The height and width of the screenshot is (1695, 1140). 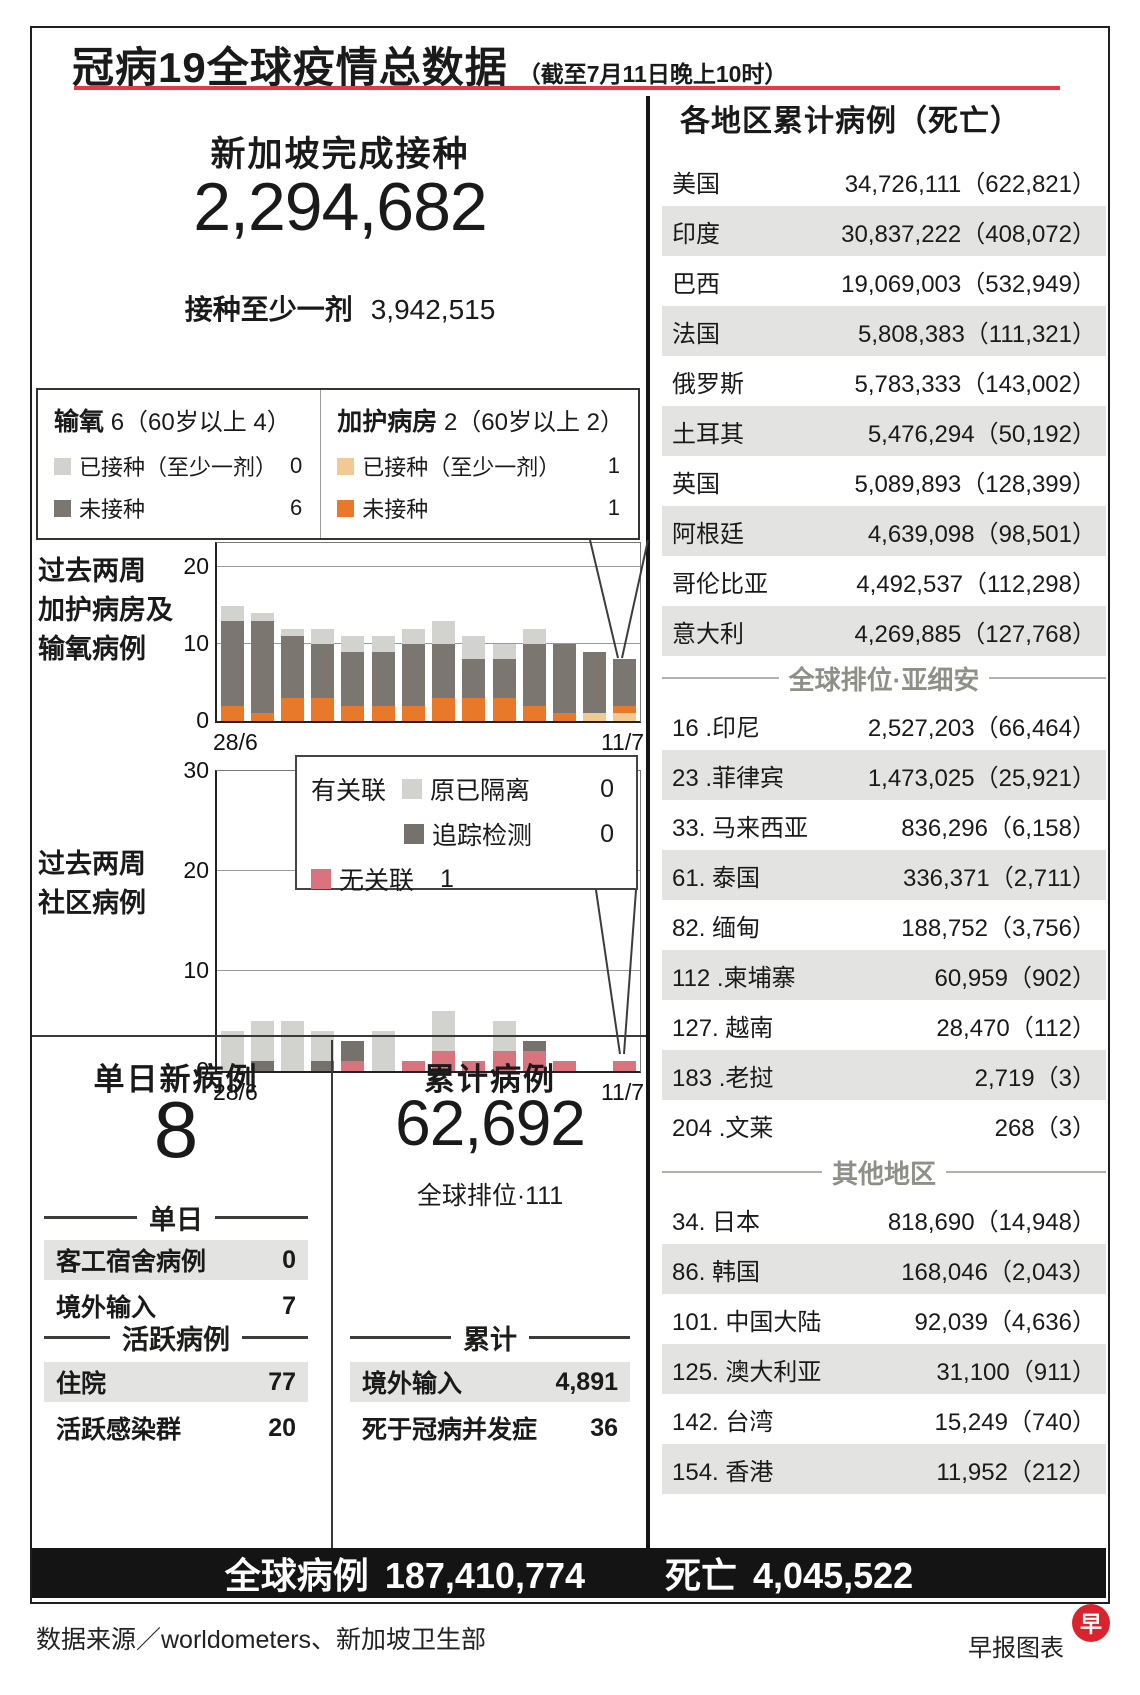 What do you see at coordinates (465, 879) in the screenshot?
I see `legend-unlinked: 无关联 1` at bounding box center [465, 879].